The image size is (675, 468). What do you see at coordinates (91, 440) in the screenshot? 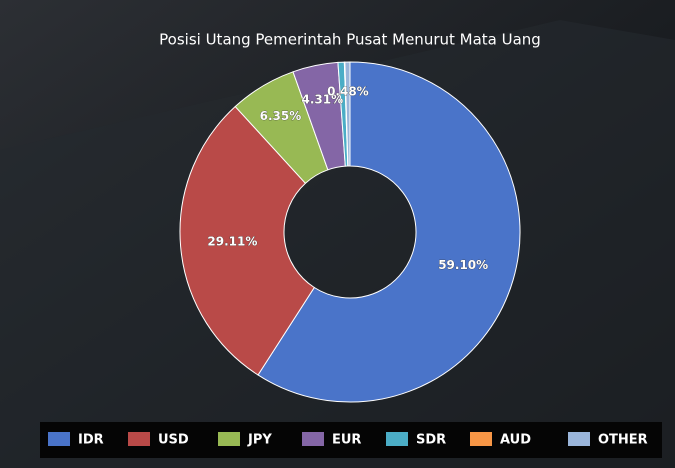
I see `legend-label: IDR` at bounding box center [91, 440].